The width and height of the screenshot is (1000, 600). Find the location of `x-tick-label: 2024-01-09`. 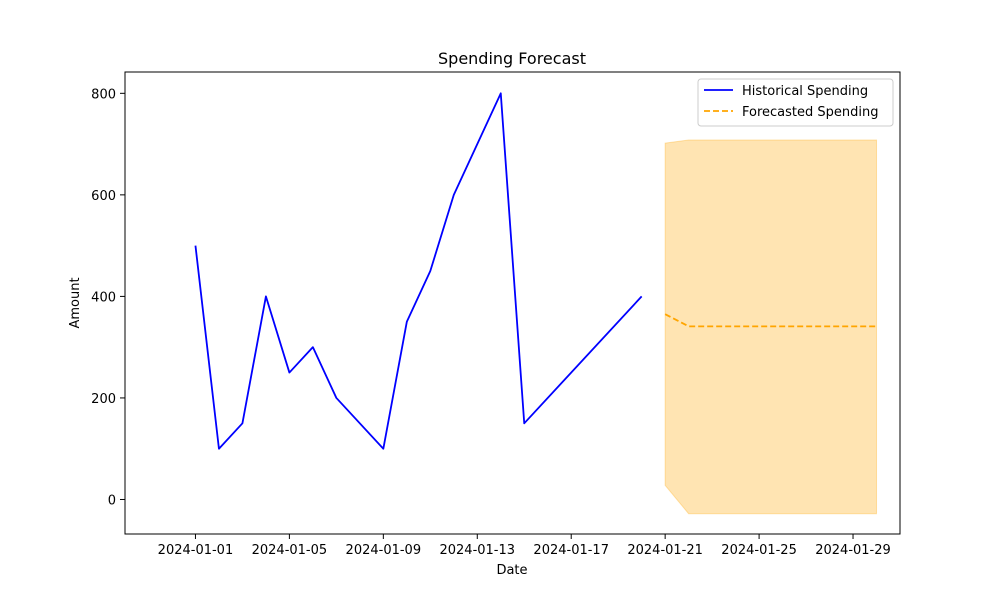

x-tick-label: 2024-01-09 is located at coordinates (384, 550).